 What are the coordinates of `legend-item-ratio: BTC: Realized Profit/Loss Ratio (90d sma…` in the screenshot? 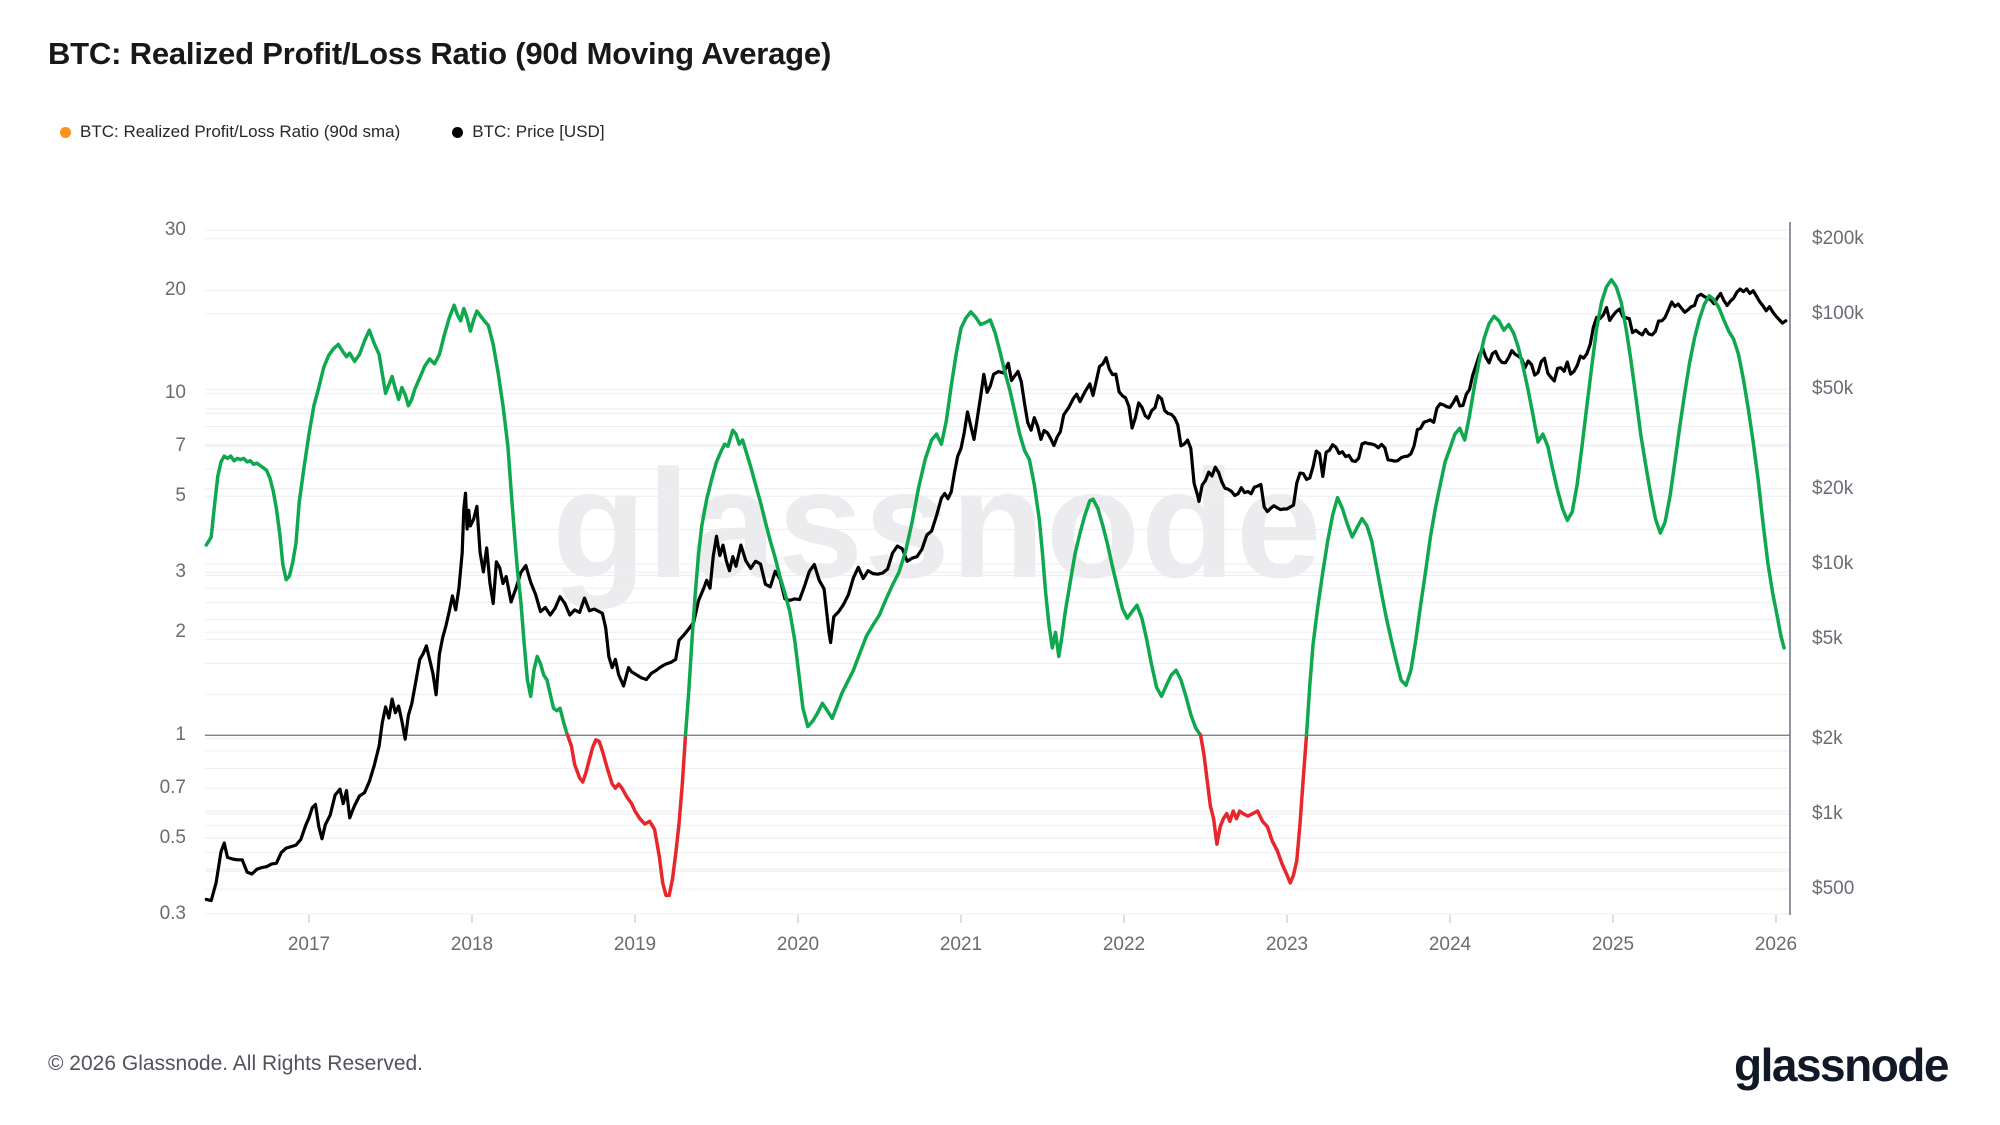 It's located at (230, 132).